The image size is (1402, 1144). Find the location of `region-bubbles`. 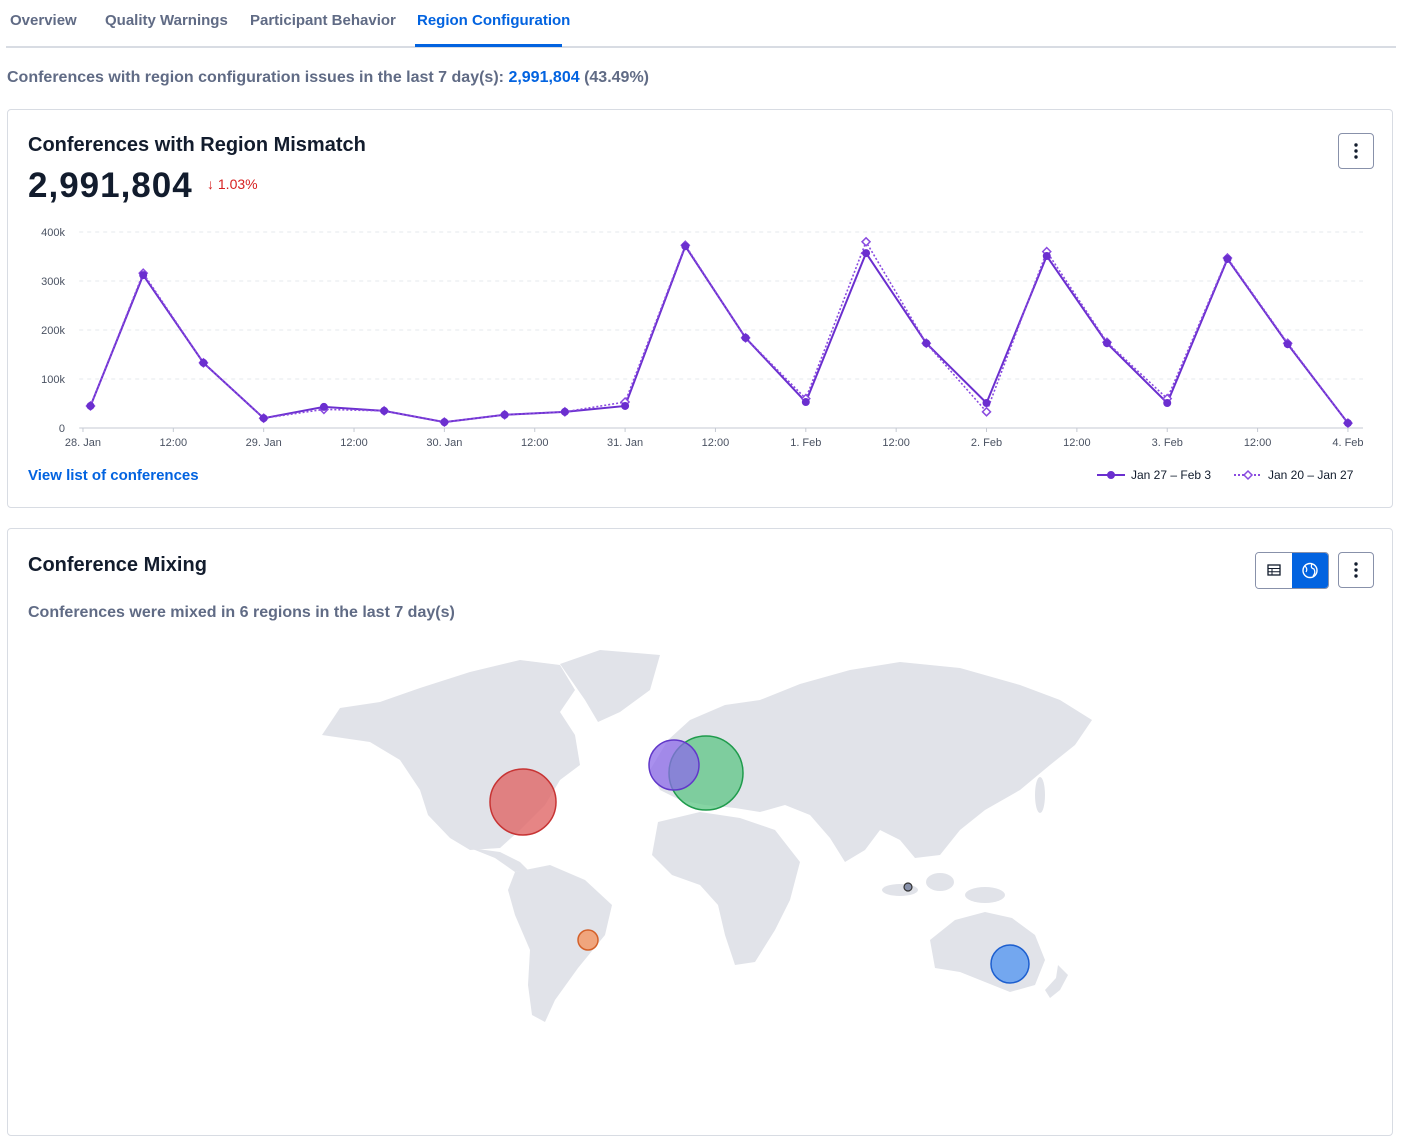

region-bubbles is located at coordinates (759, 859).